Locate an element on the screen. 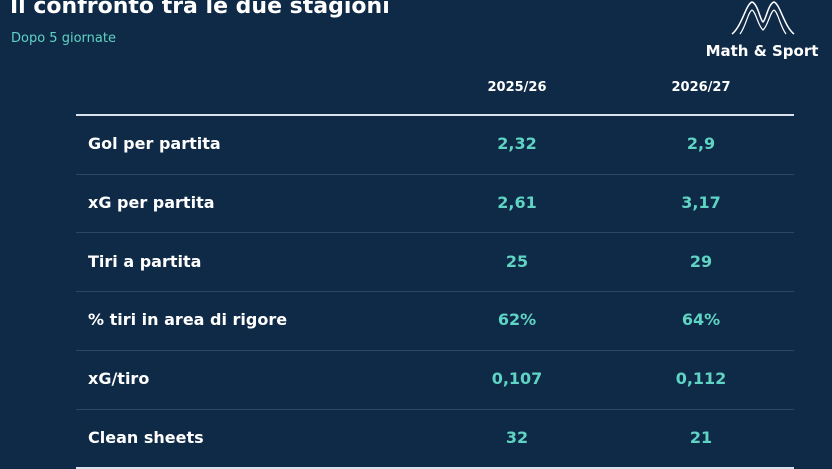 The width and height of the screenshot is (832, 469). cell-value: 3,17 is located at coordinates (701, 203).